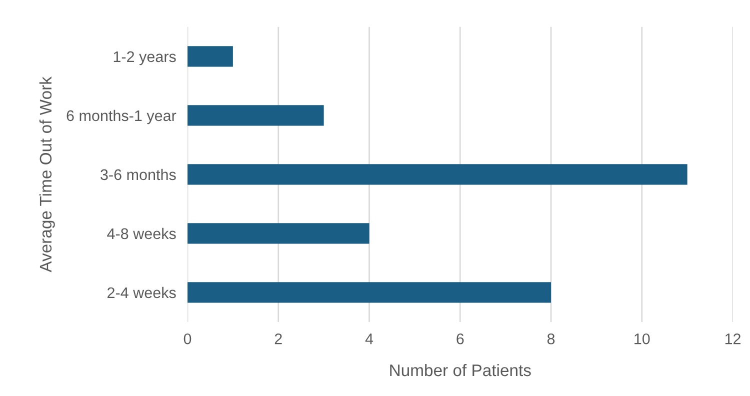 This screenshot has width=750, height=396. Describe the element at coordinates (278, 338) in the screenshot. I see `x-tick-label: 2` at that location.